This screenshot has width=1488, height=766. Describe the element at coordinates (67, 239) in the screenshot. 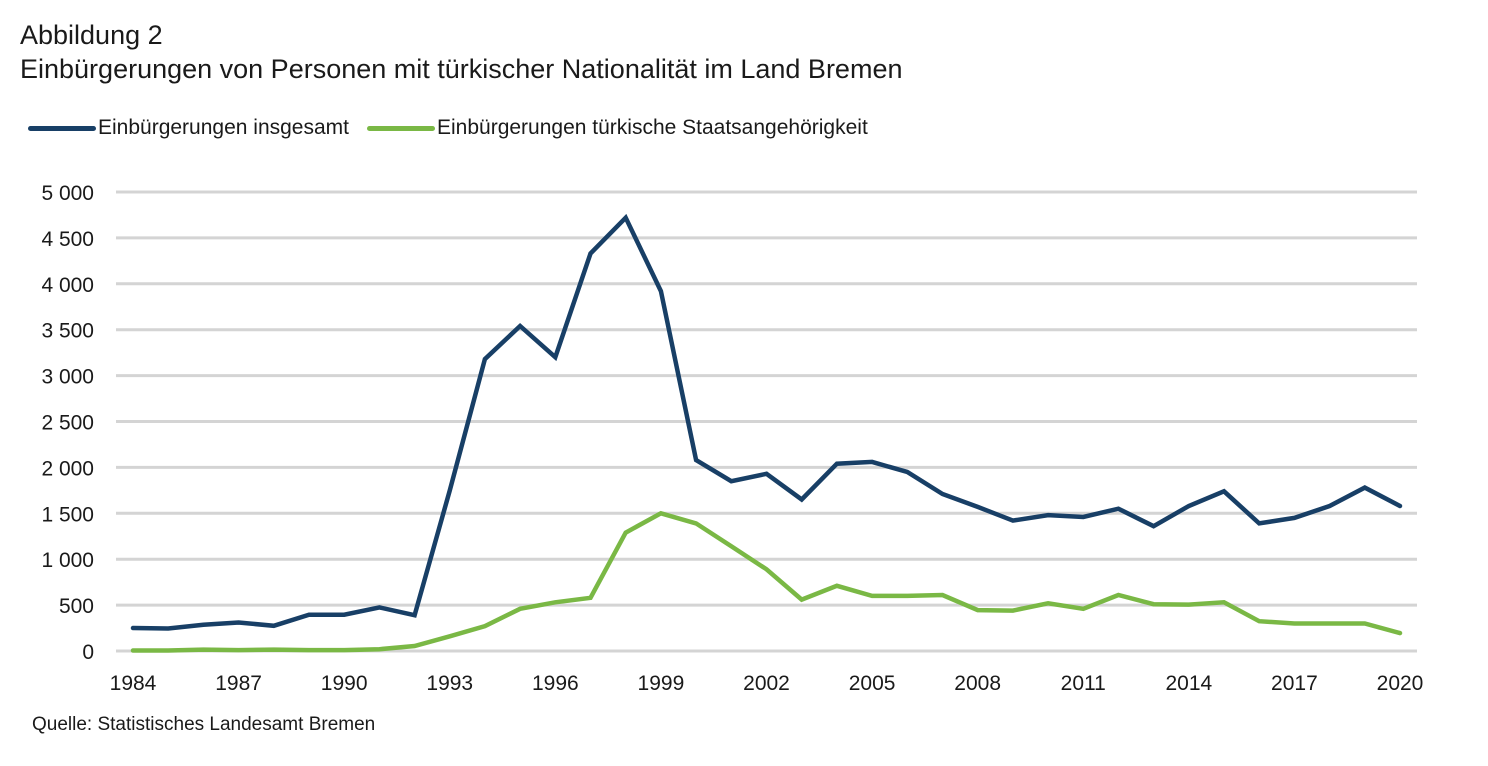

I see `y-tick-label: 4 500` at that location.